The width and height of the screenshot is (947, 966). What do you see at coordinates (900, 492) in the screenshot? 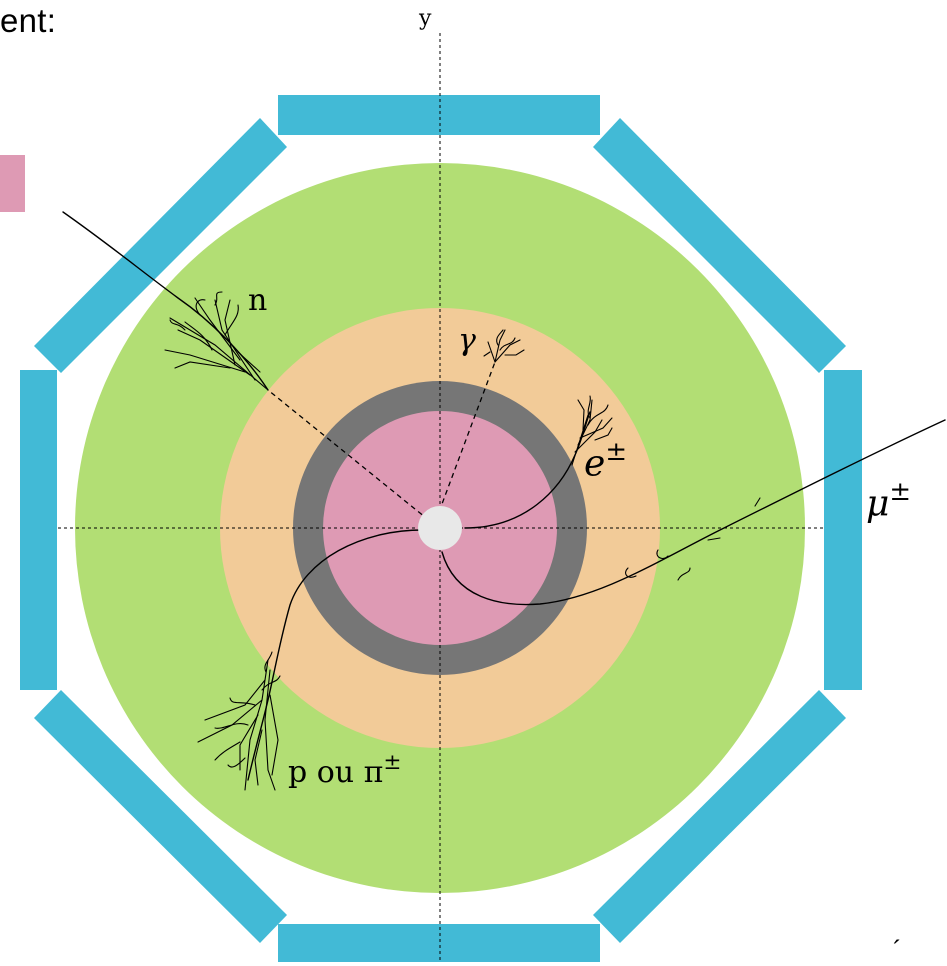
I see `muon-label-sup: ±` at bounding box center [900, 492].